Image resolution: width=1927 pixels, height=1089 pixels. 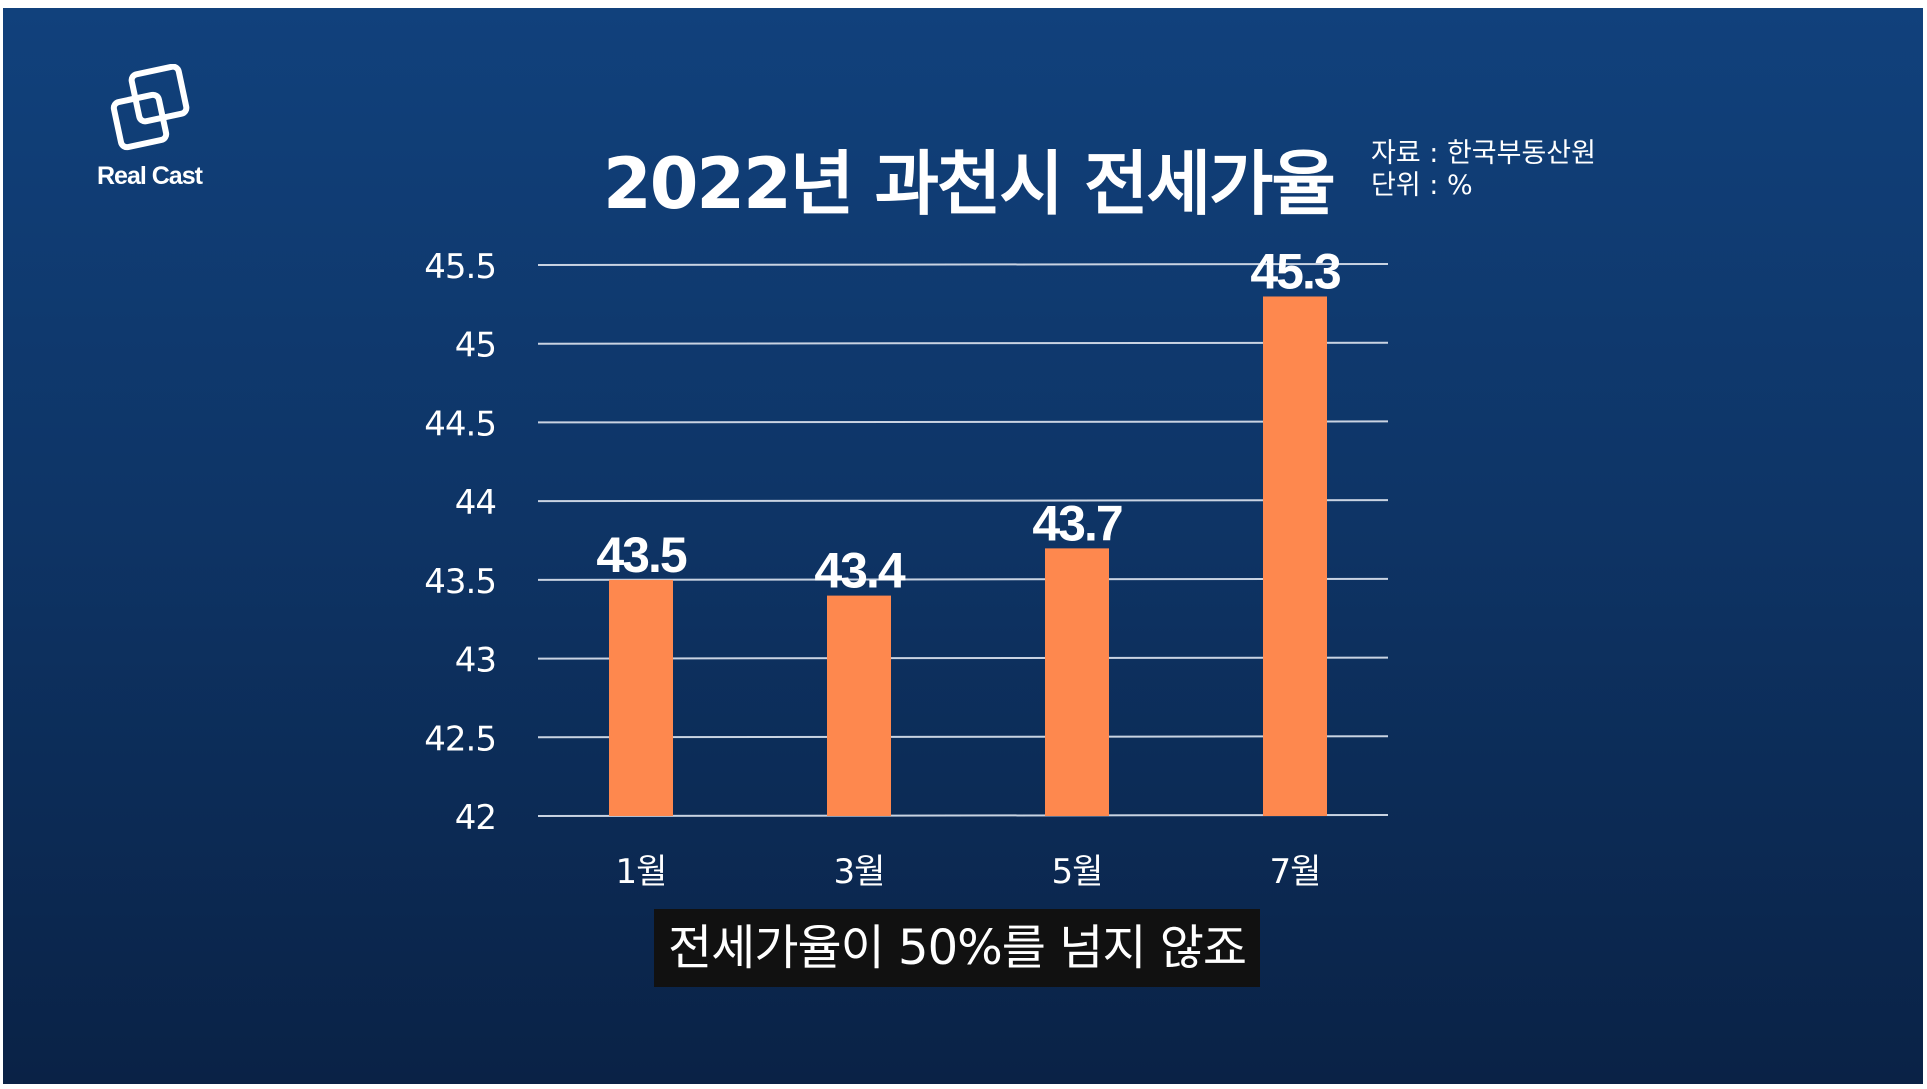 What do you see at coordinates (859, 872) in the screenshot?
I see `x-tick-label: 3월` at bounding box center [859, 872].